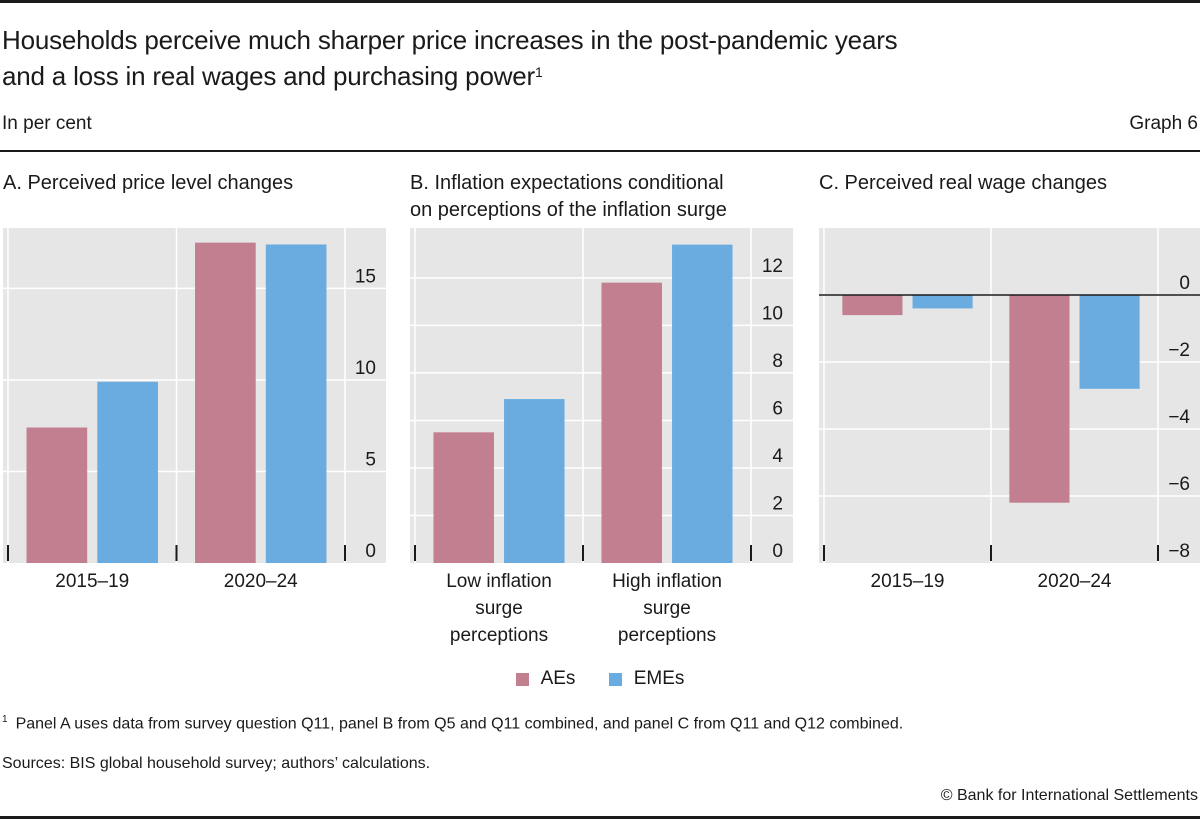  I want to click on panel-b-category-label: Low inflation, so click(499, 581).